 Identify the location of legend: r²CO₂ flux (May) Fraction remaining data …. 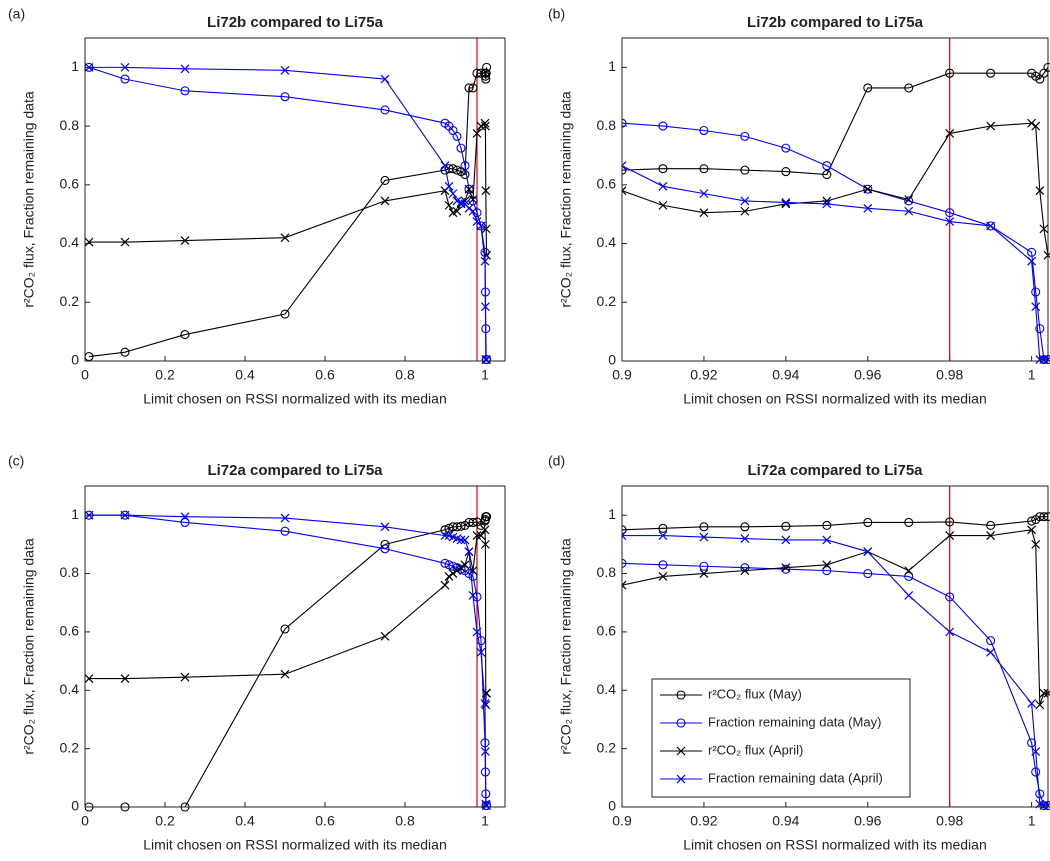
(781, 738).